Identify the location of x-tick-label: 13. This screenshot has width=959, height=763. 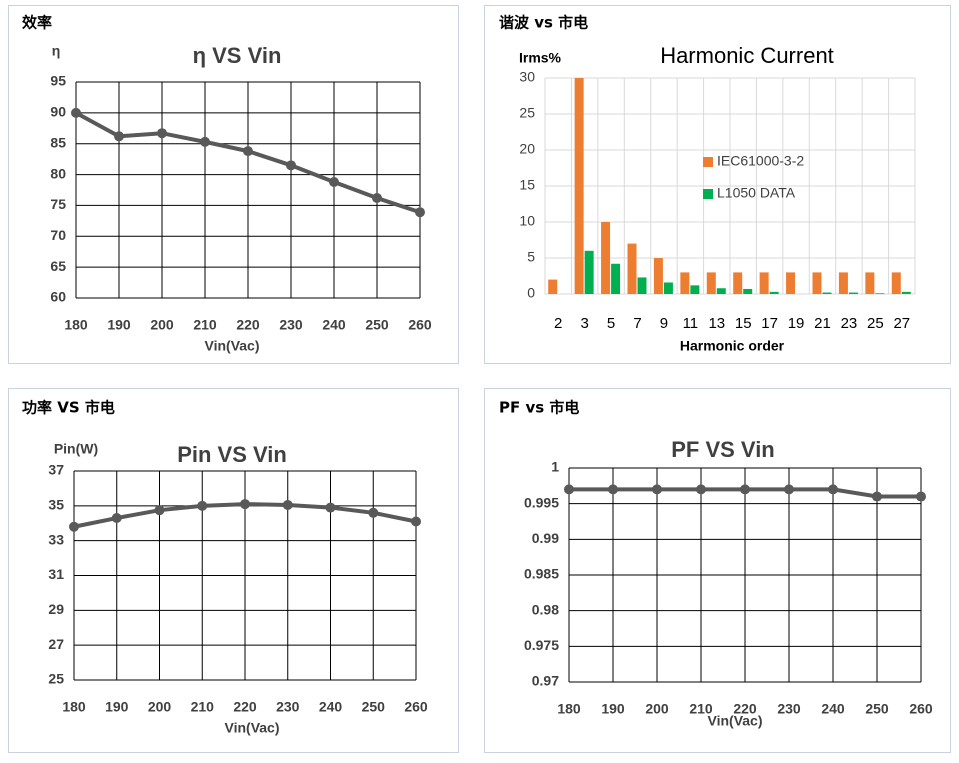
(716, 323).